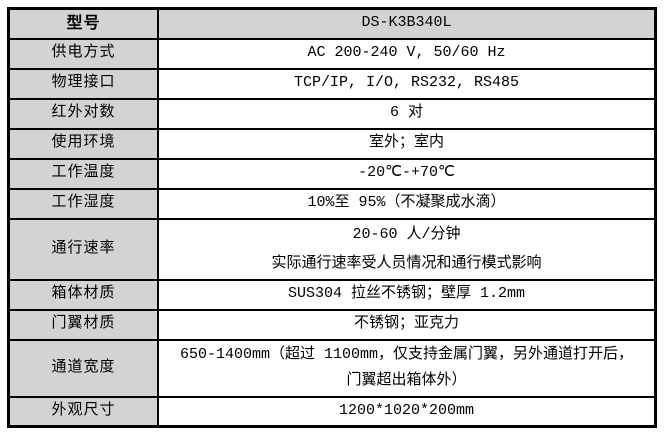  I want to click on spec-value-temperature: -20℃-+70℃, so click(407, 173).